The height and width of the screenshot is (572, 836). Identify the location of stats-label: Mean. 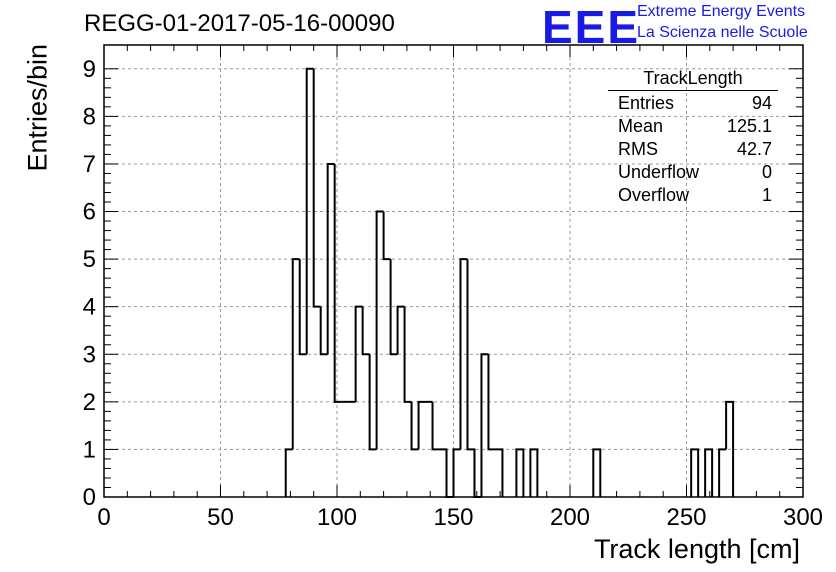
(641, 126).